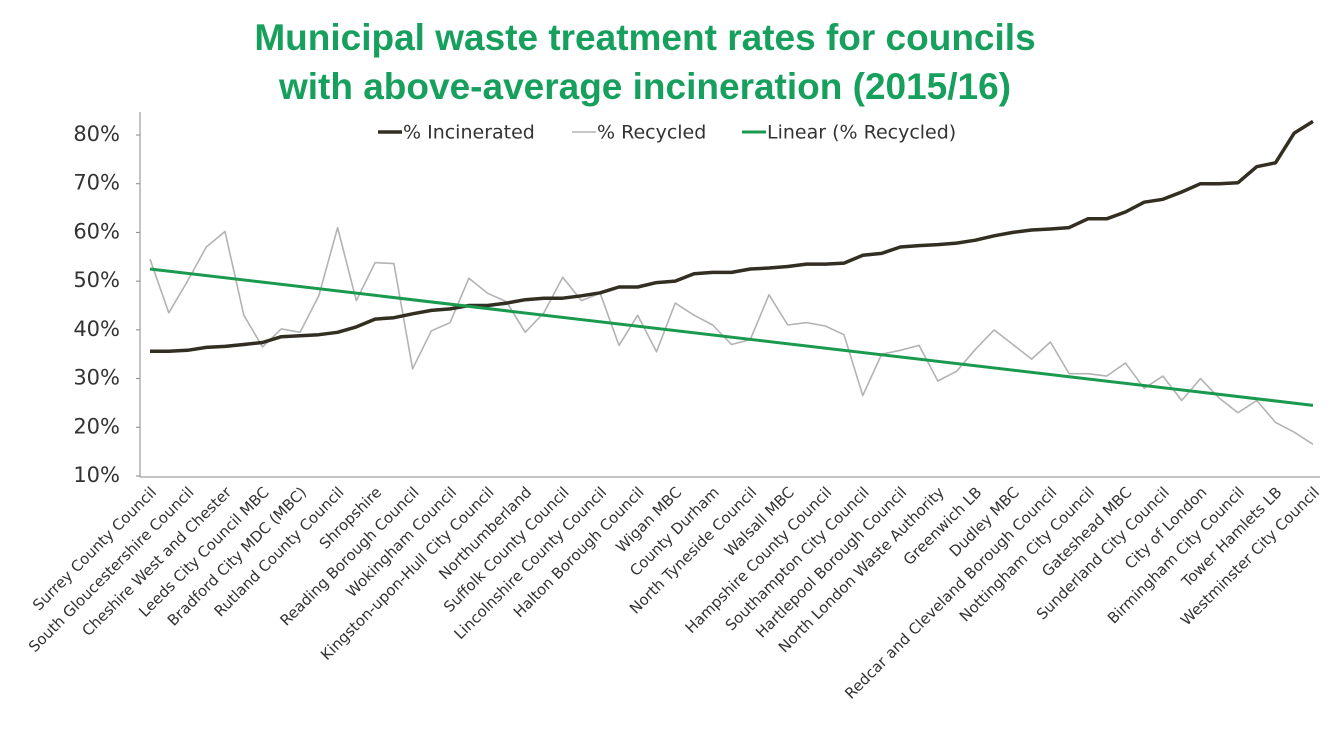  What do you see at coordinates (156, 561) in the screenshot?
I see `x-tick-label: Cheshire West and Chester` at bounding box center [156, 561].